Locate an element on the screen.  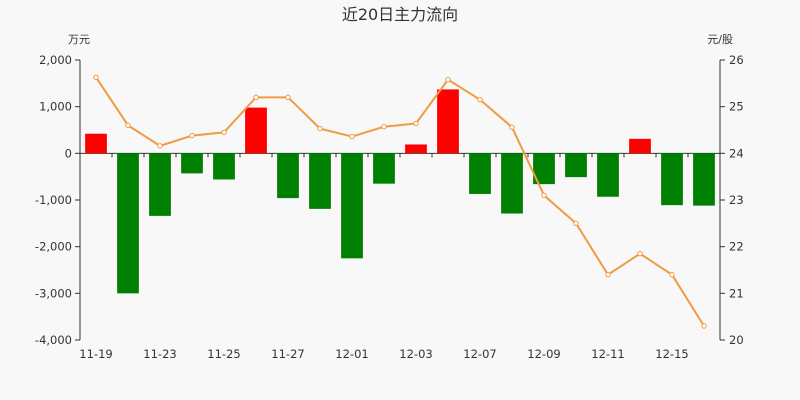
chart-title: 近20日主力流向 is located at coordinates (400, 14).